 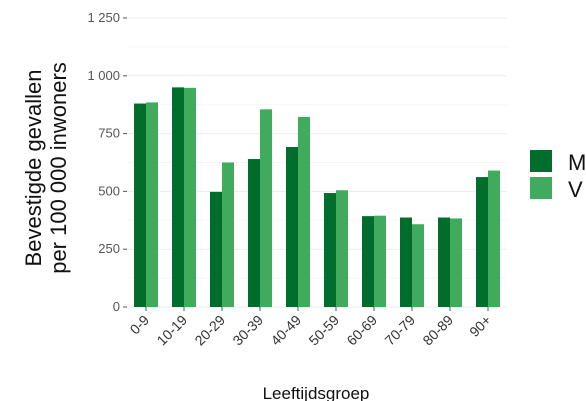 What do you see at coordinates (58, 168) in the screenshot?
I see `y-axis-title-line2: per 100 000 inwoners` at bounding box center [58, 168].